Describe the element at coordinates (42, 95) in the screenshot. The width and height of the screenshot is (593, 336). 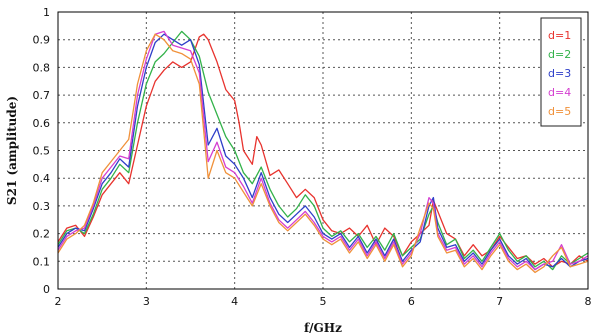
I see `y-tick-label: 0.7` at that location.